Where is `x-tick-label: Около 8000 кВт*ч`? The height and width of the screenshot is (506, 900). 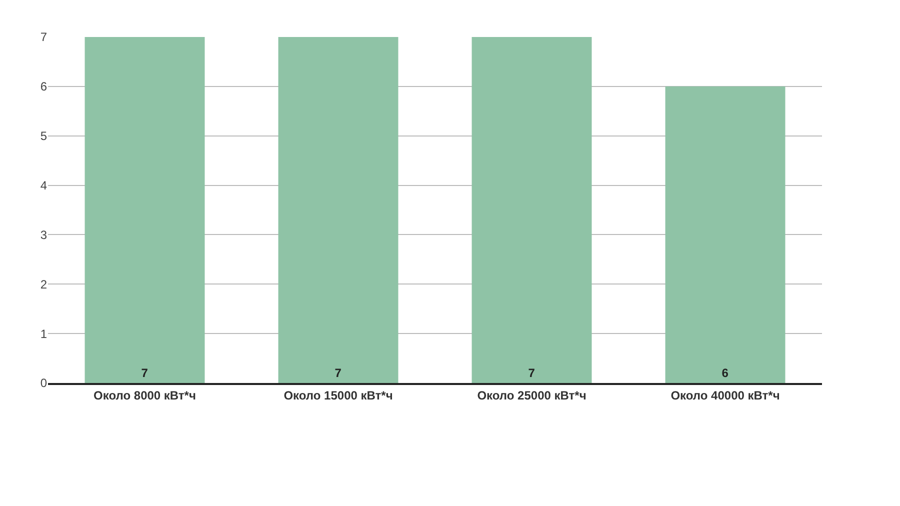 x-tick-label: Около 8000 кВт*ч is located at coordinates (145, 395).